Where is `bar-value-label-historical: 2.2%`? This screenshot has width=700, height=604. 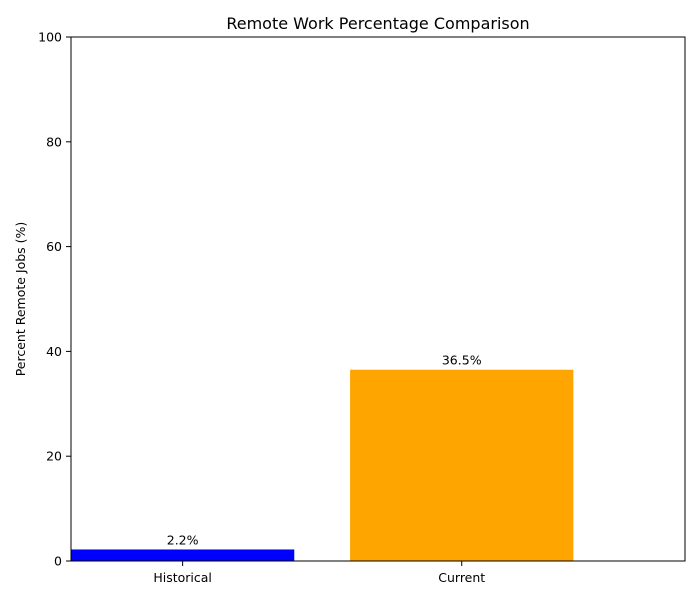 bar-value-label-historical: 2.2% is located at coordinates (183, 539).